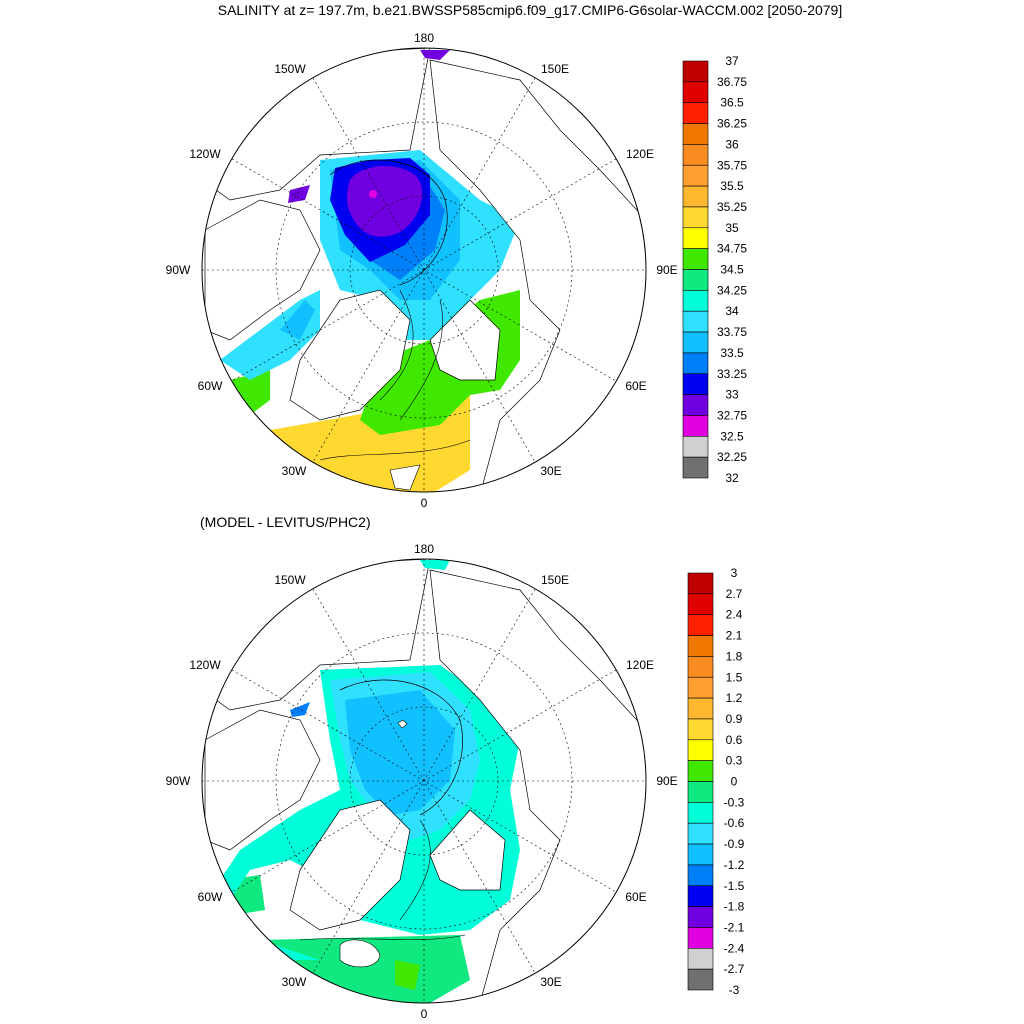 This screenshot has width=1024, height=1024. Describe the element at coordinates (732, 124) in the screenshot. I see `colorbar-tick-label: 36.25` at that location.